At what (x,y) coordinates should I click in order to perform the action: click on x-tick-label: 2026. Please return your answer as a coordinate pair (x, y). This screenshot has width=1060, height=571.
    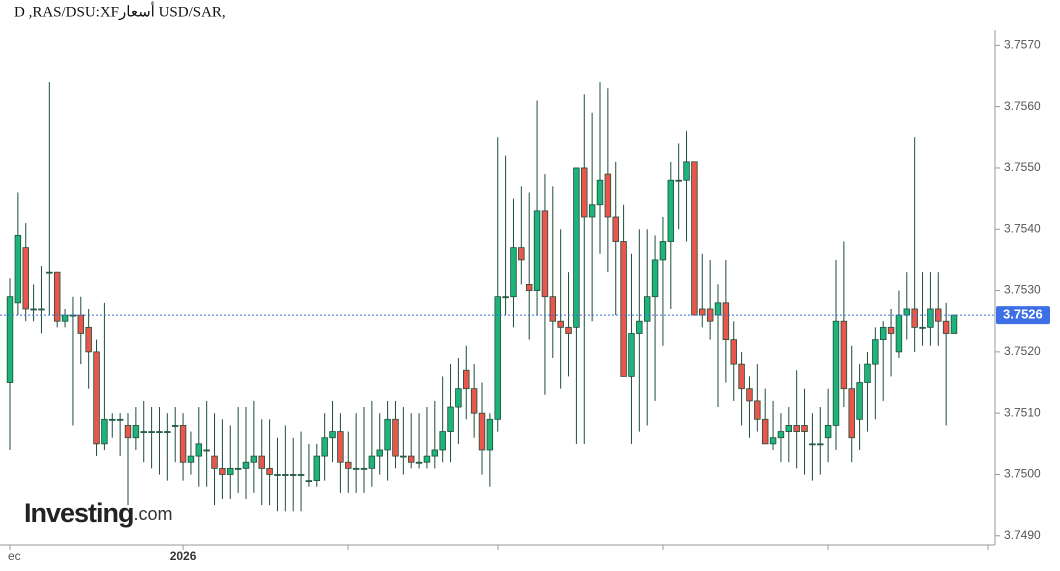
    Looking at the image, I should click on (183, 556).